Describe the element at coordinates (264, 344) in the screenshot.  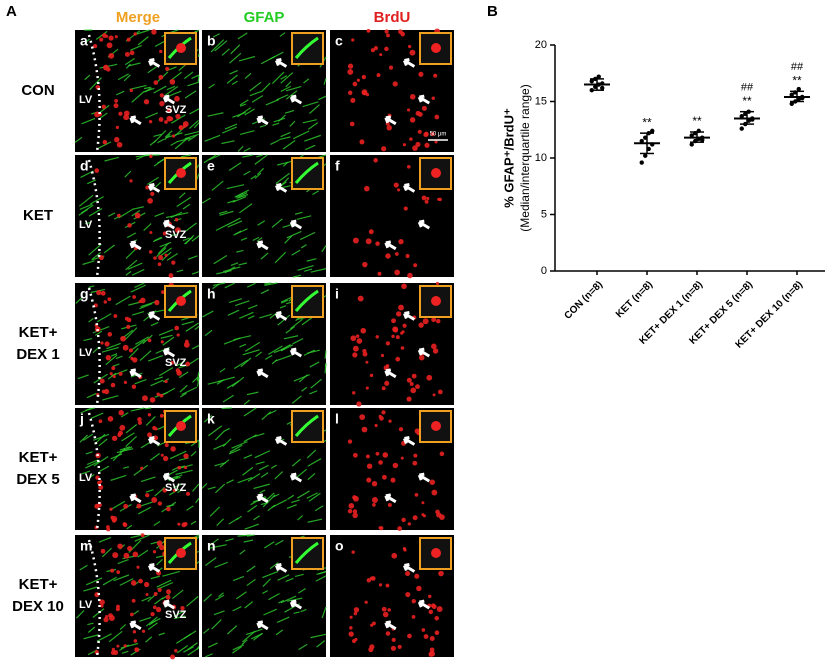
I see `micrograph: h` at that location.